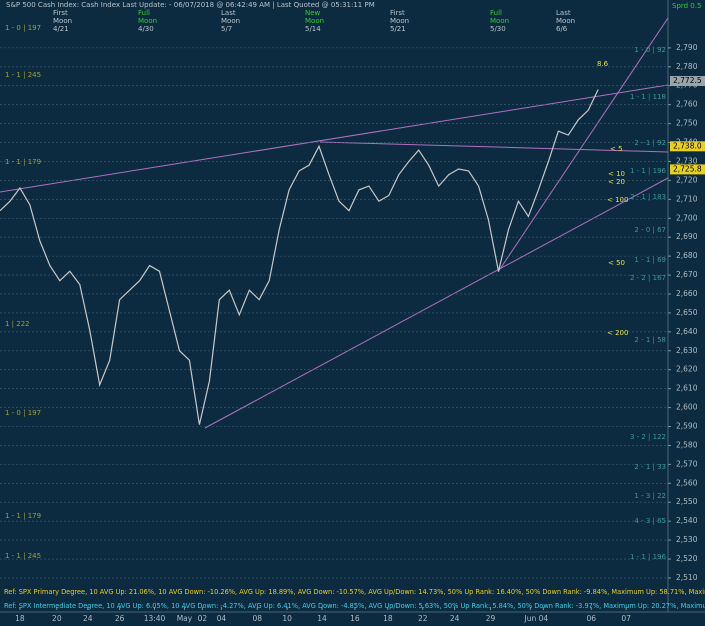 This screenshot has width=705, height=626. What do you see at coordinates (616, 263) in the screenshot?
I see `annotation: < 50` at bounding box center [616, 263].